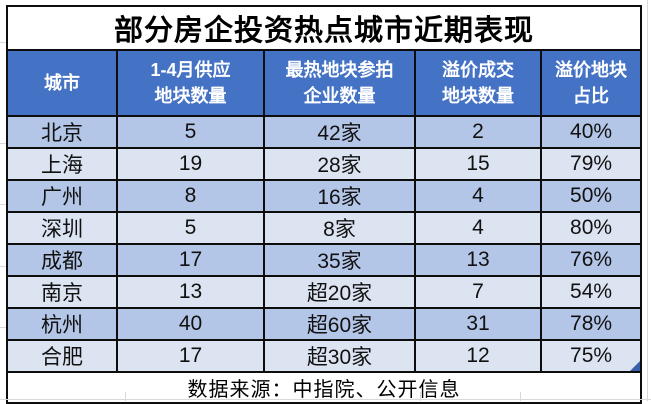 The width and height of the screenshot is (651, 404). Describe the element at coordinates (62, 164) in the screenshot. I see `city-cell: 上海` at that location.